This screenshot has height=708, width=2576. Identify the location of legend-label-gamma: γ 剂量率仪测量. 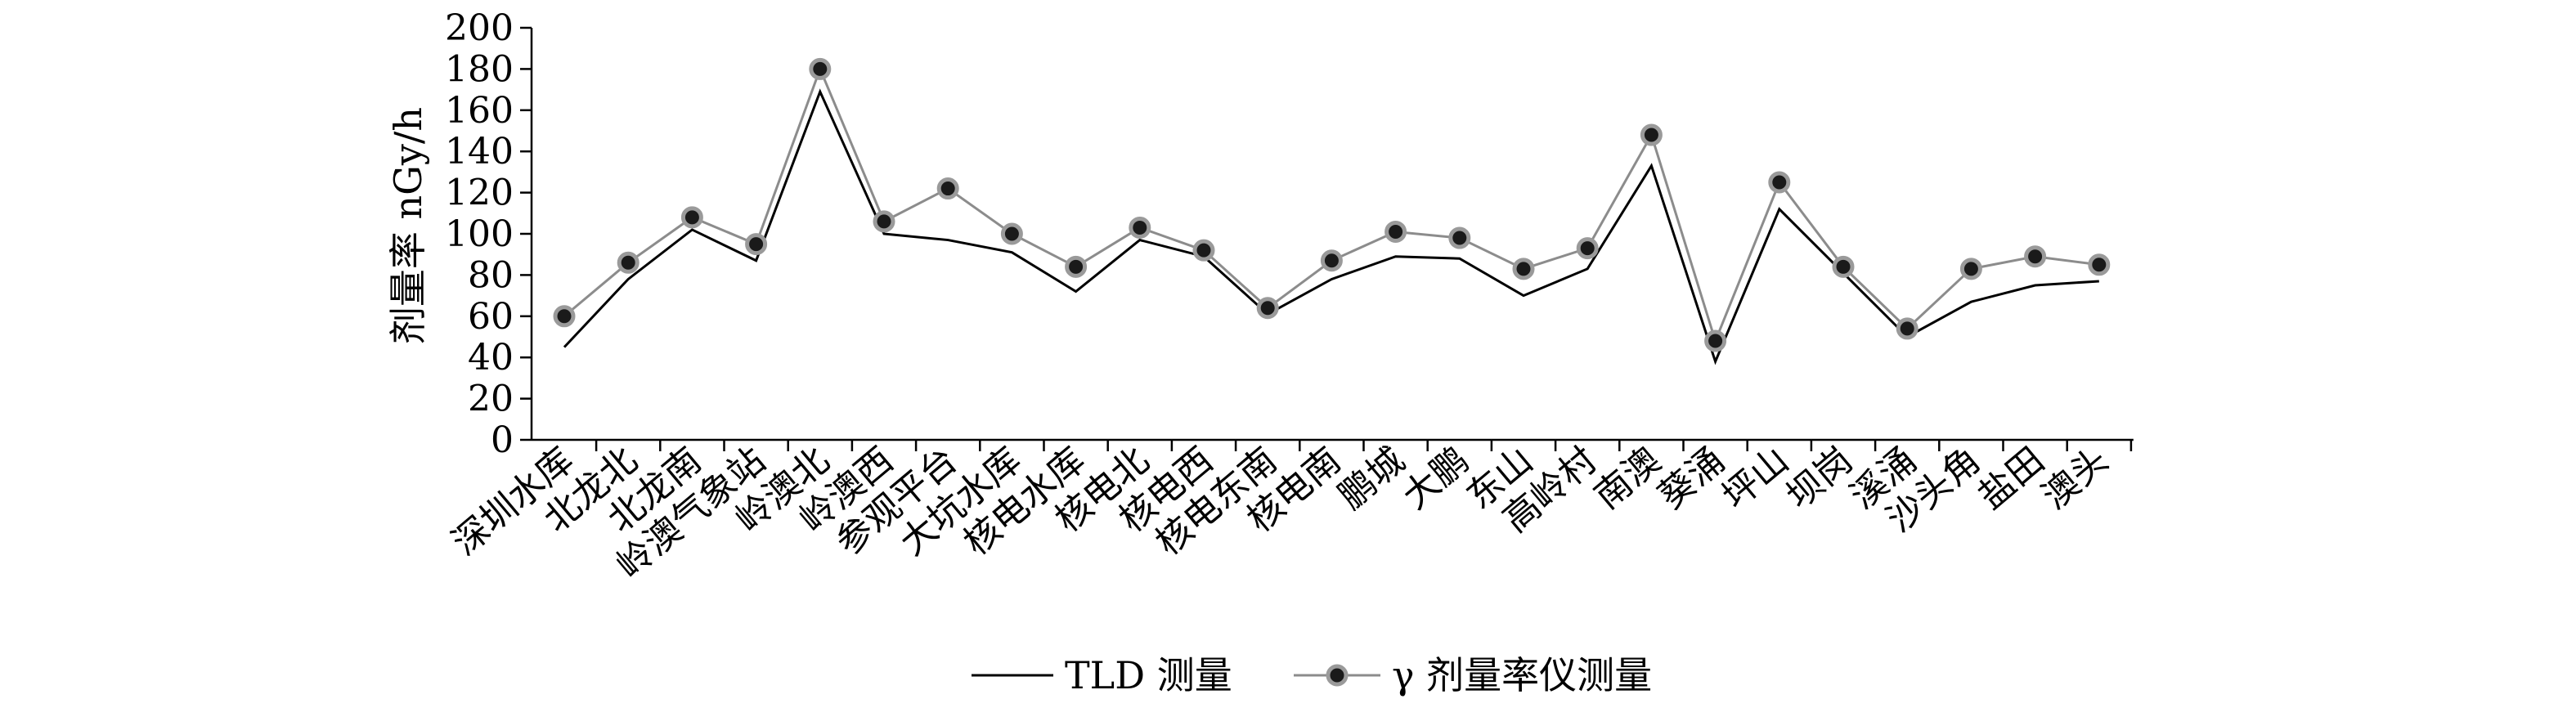
(1522, 675).